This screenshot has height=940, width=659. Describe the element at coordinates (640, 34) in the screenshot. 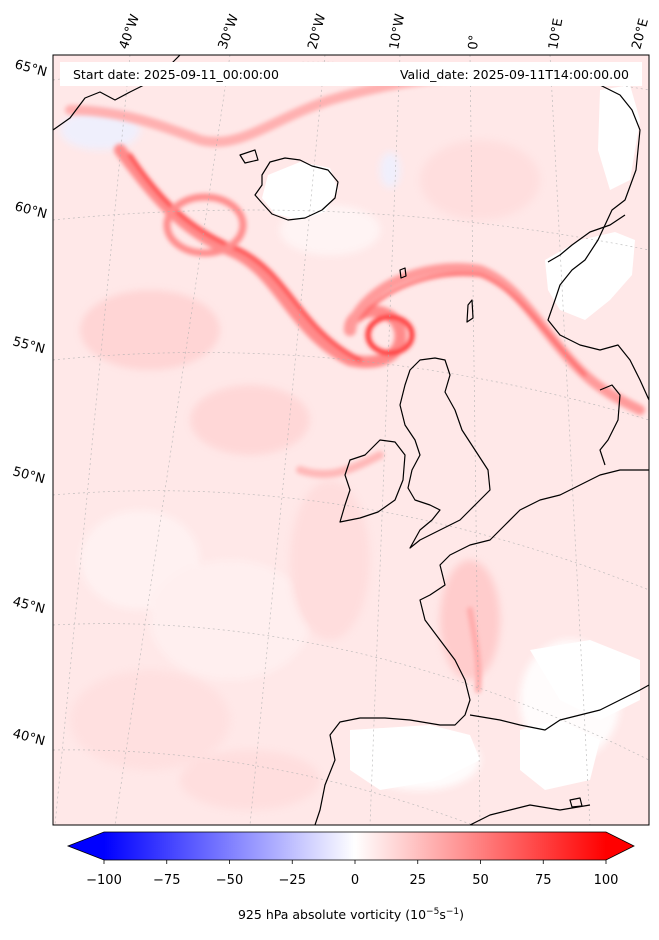

I see `lon-label-20e: 20°E` at that location.